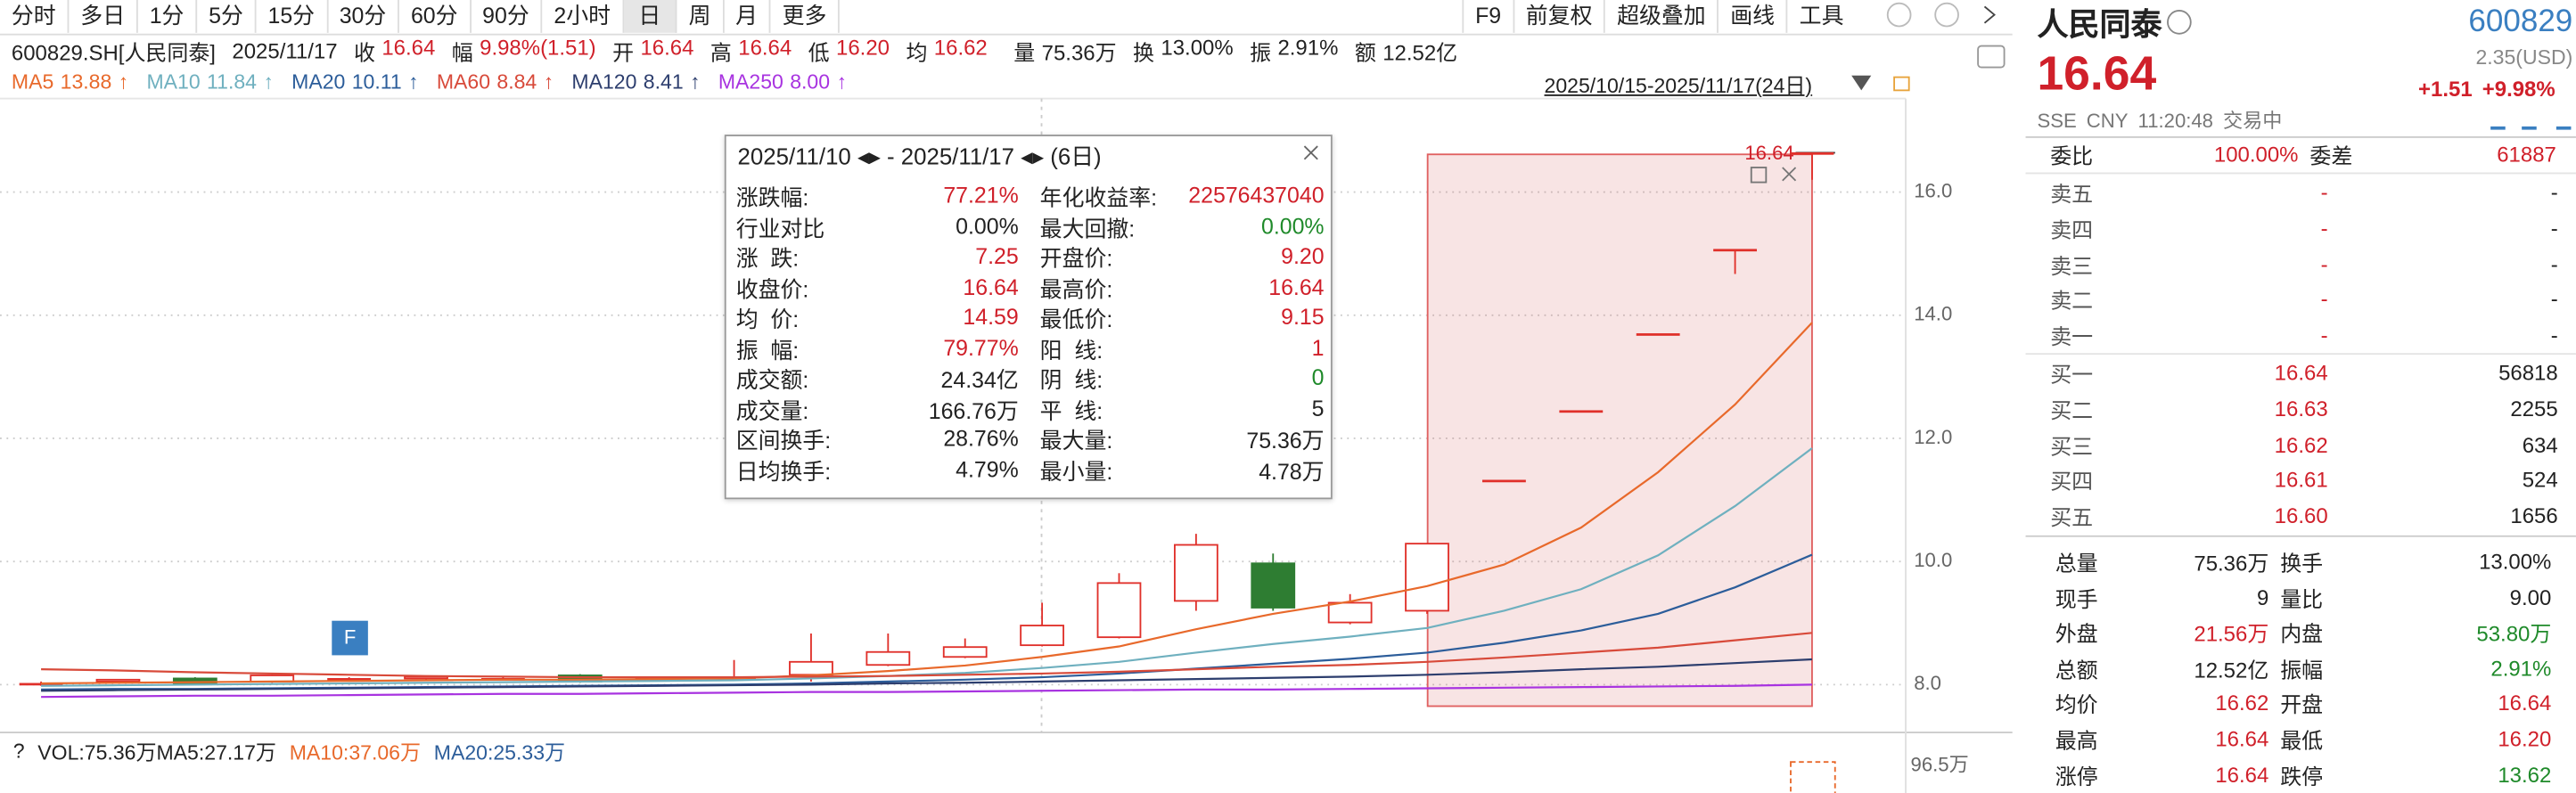 The width and height of the screenshot is (2576, 793). What do you see at coordinates (103, 16) in the screenshot?
I see `period-button: 多日` at bounding box center [103, 16].